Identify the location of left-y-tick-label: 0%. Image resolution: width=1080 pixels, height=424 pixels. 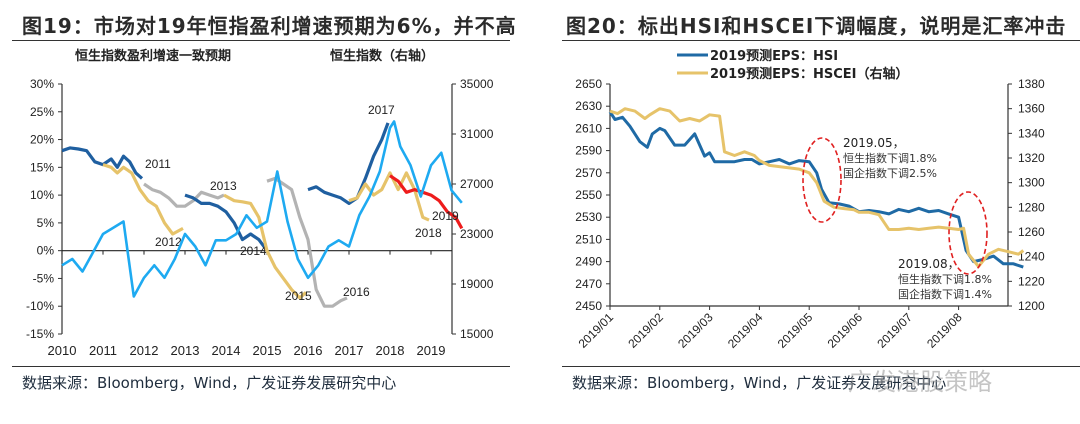
(46, 251).